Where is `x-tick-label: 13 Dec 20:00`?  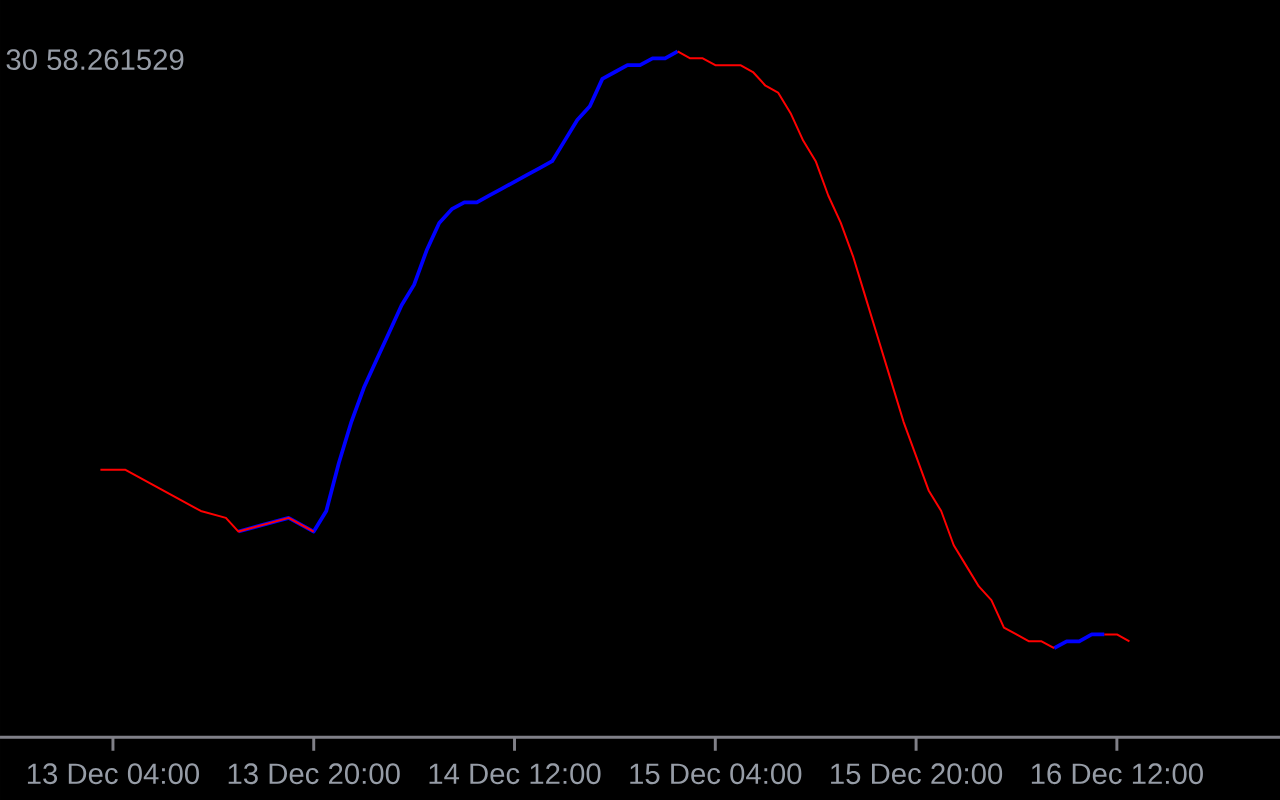
x-tick-label: 13 Dec 20:00 is located at coordinates (314, 774).